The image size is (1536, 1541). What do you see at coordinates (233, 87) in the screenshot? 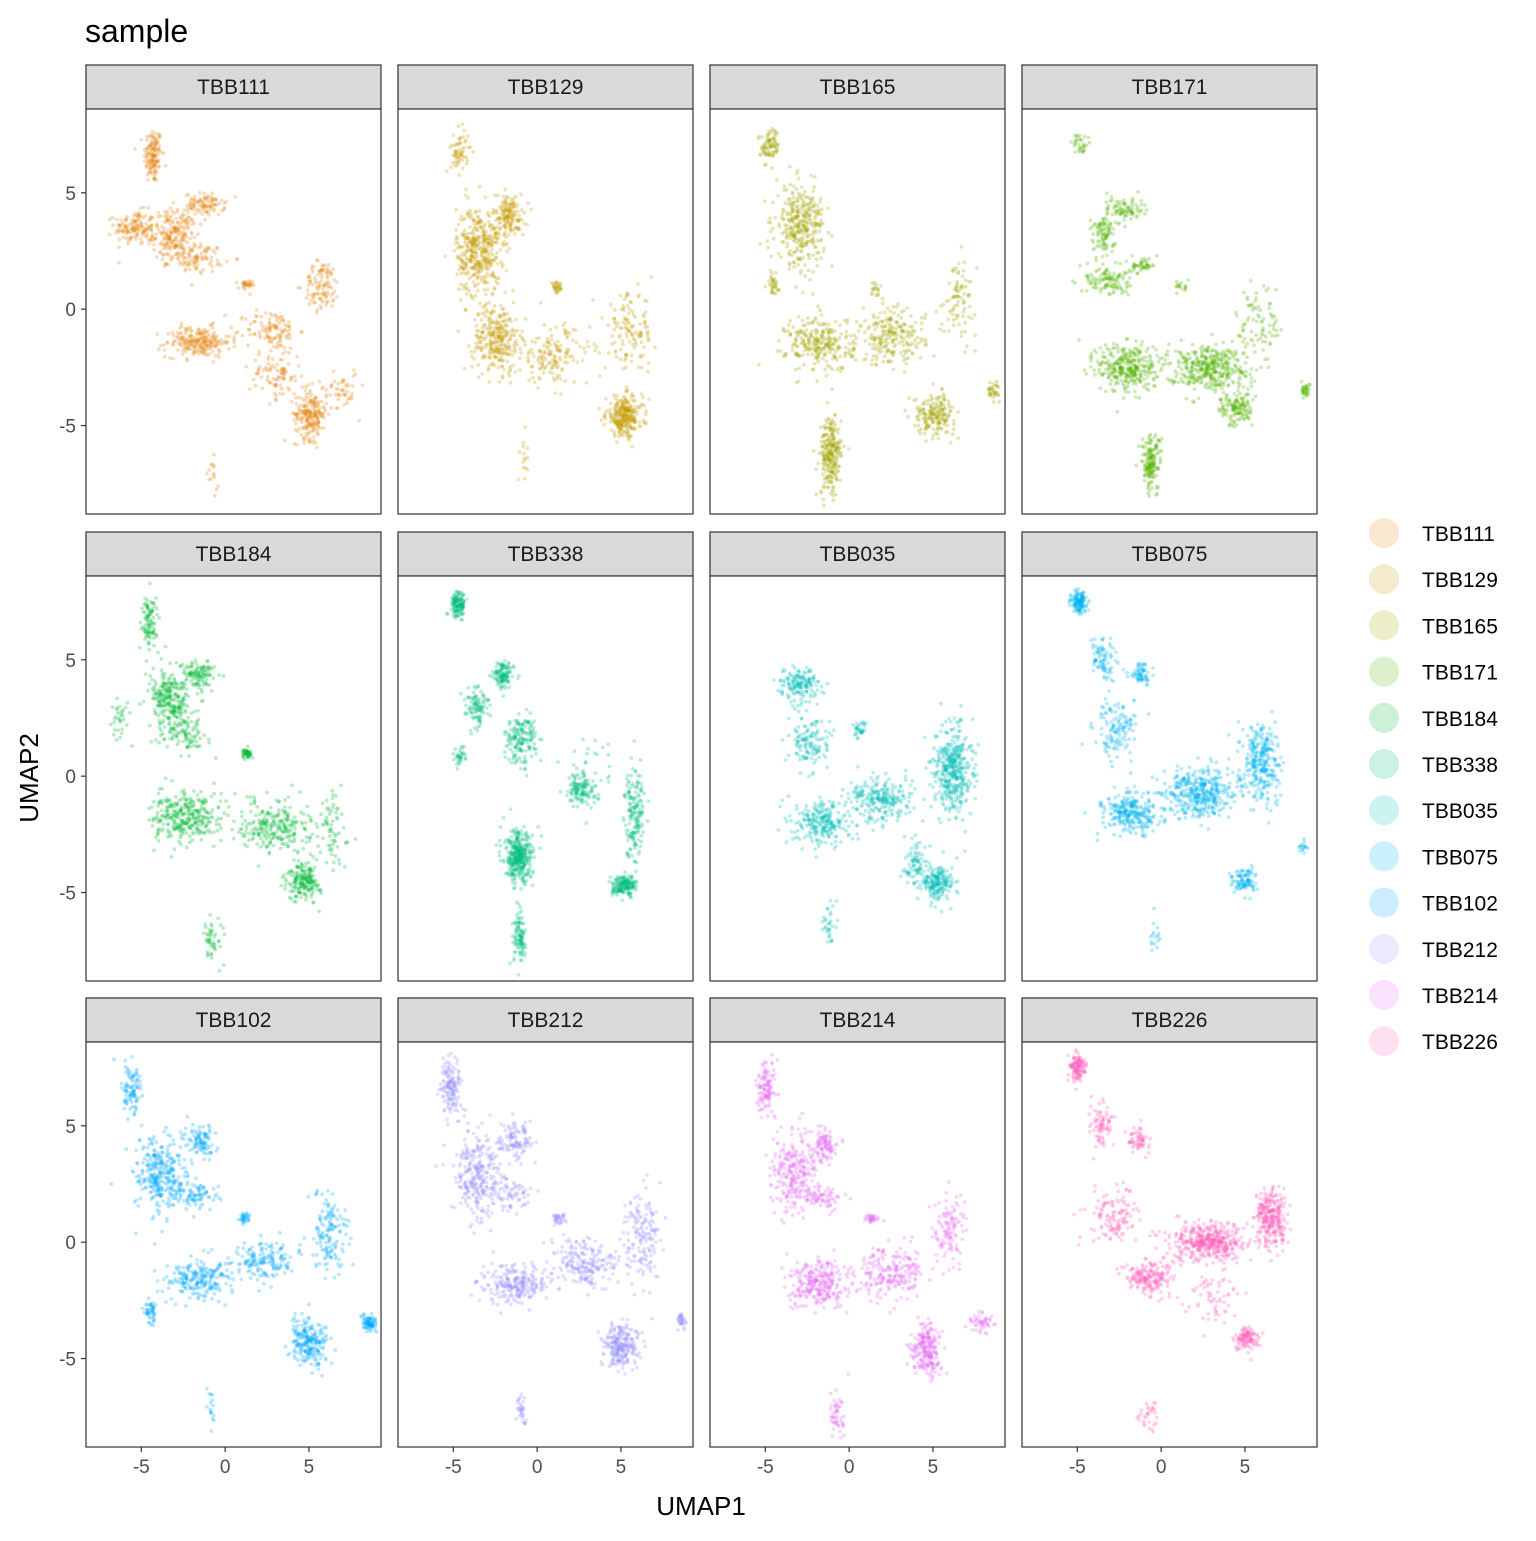
I see `facet-strip-label: TBB111` at bounding box center [233, 87].